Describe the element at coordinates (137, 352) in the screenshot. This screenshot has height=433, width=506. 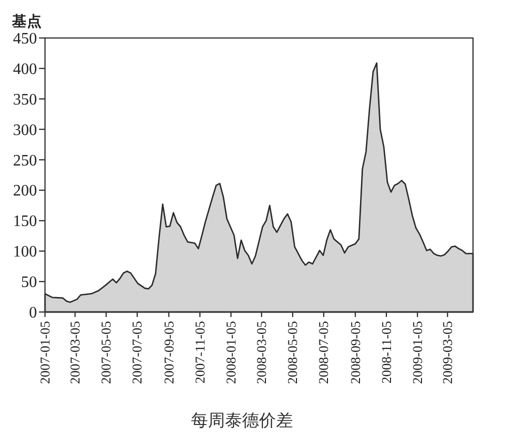
I see `x-tick-label: 2007-07-05` at that location.